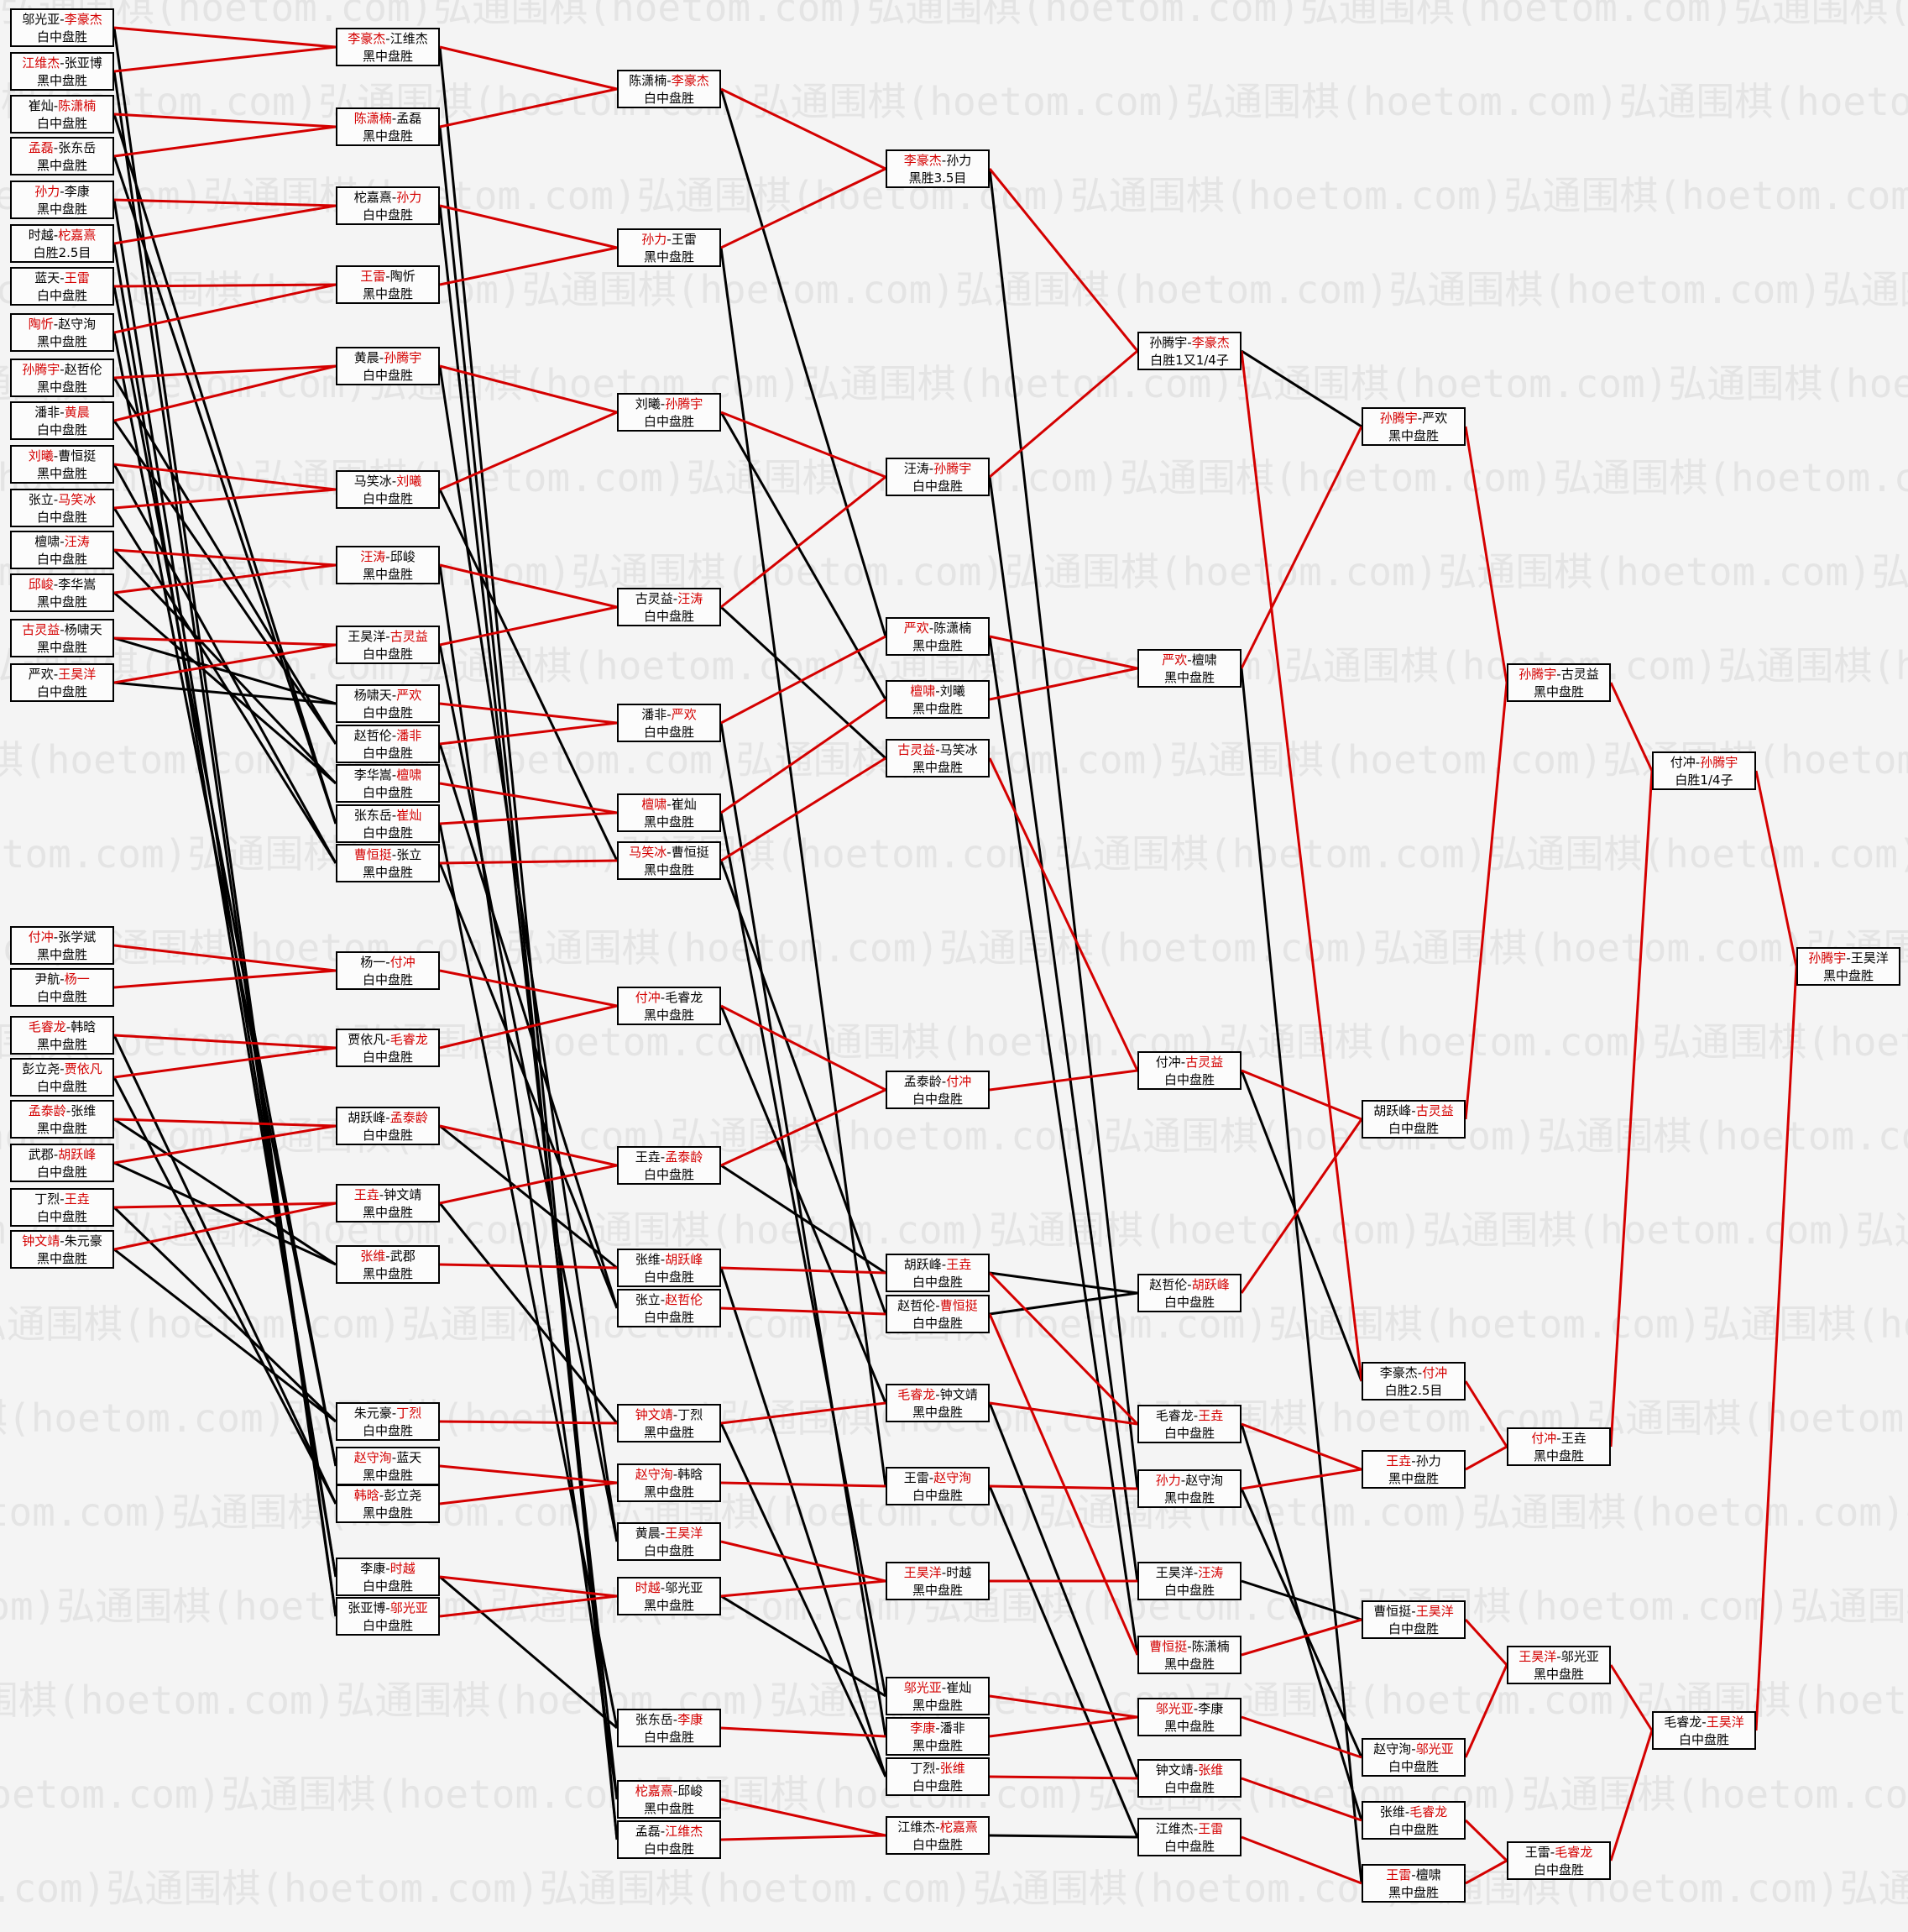 Image resolution: width=1908 pixels, height=1932 pixels. What do you see at coordinates (1169, 1647) in the screenshot?
I see `black-player: 曹恒挺` at bounding box center [1169, 1647].